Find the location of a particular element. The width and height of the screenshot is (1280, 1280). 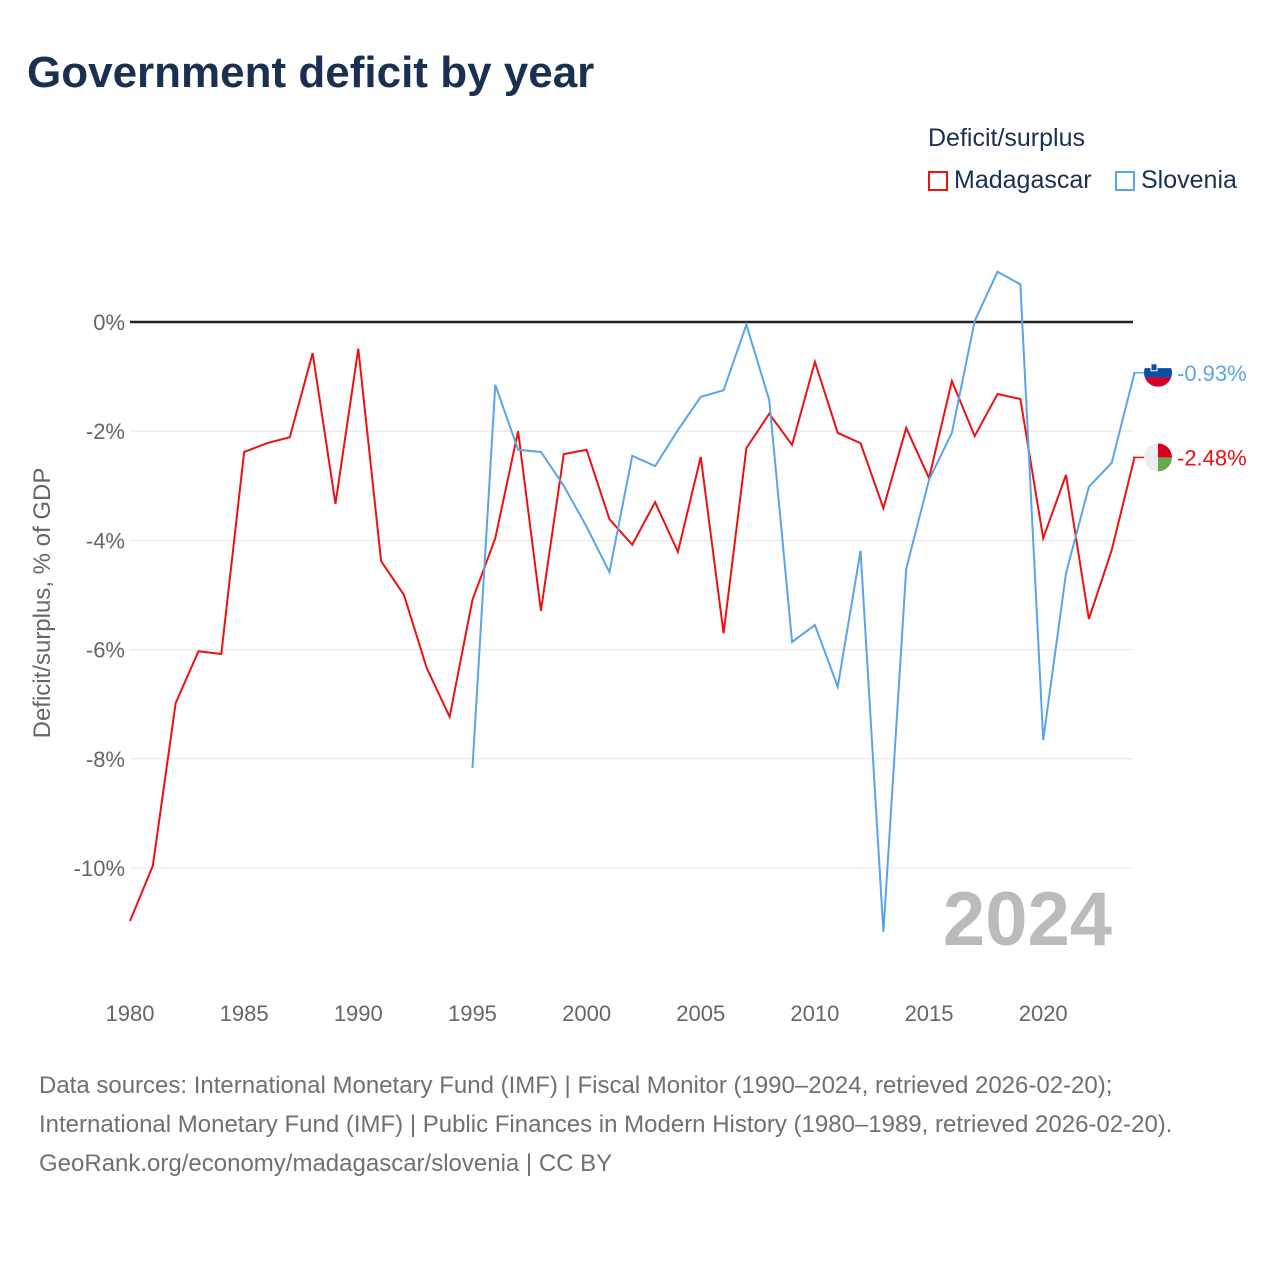

y-tick-label: -8% is located at coordinates (105, 759).